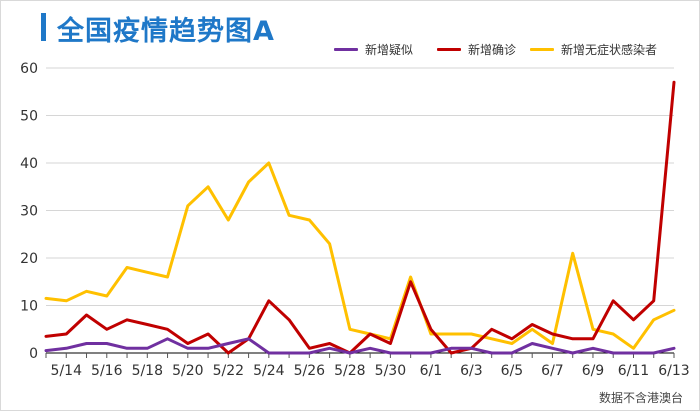 The image size is (700, 412). What do you see at coordinates (29, 117) in the screenshot?
I see `y-tick-label-50: 50` at bounding box center [29, 117].